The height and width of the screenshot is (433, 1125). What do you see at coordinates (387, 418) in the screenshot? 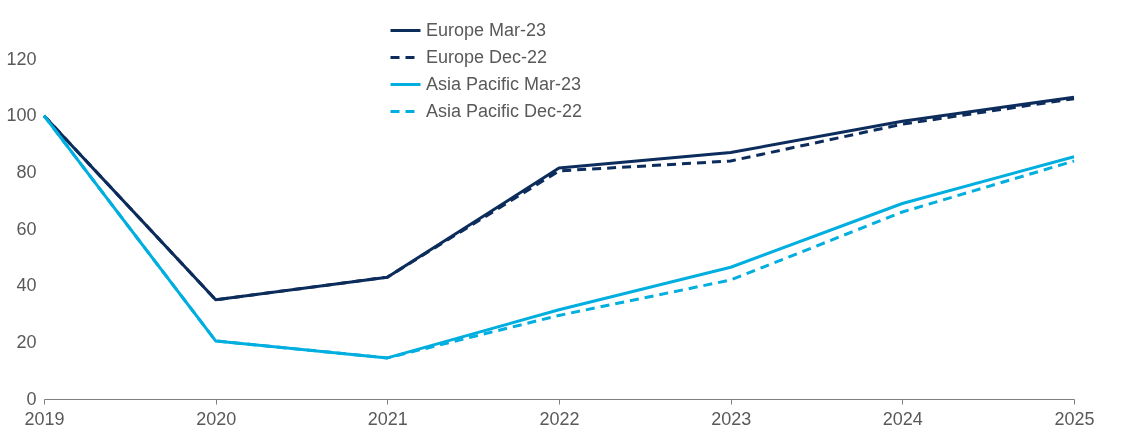
I see `x-tick-label: 2021` at bounding box center [387, 418].